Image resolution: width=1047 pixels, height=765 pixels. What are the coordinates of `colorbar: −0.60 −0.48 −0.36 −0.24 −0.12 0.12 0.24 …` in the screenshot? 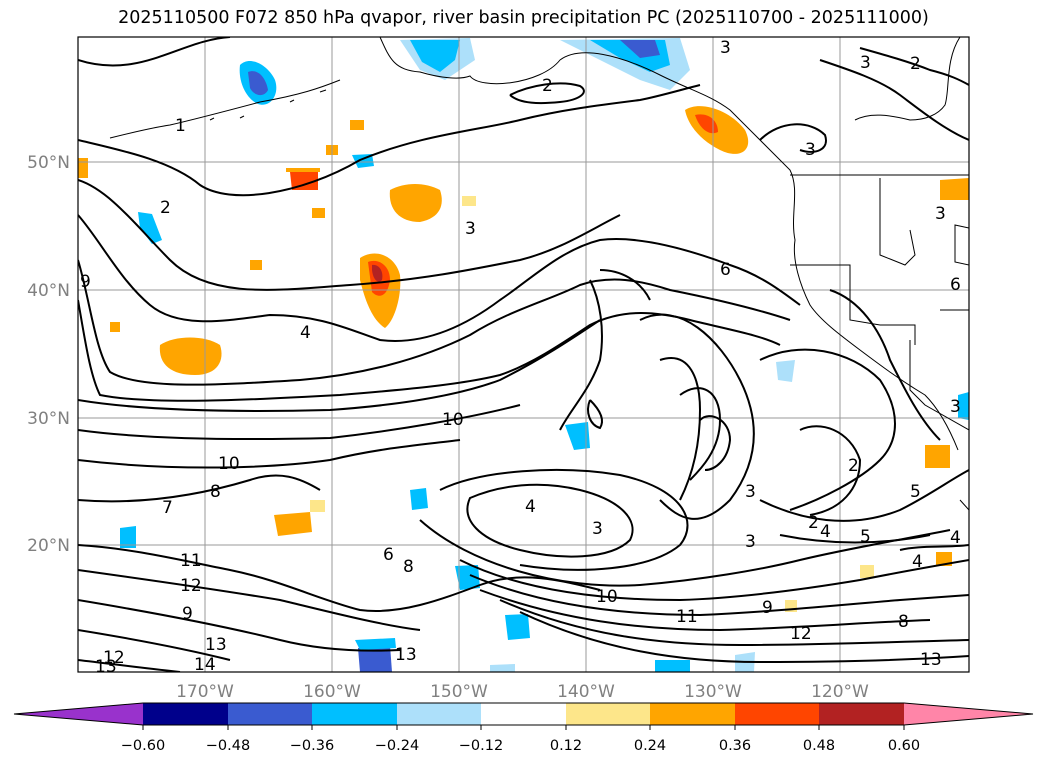 It's located at (523, 728).